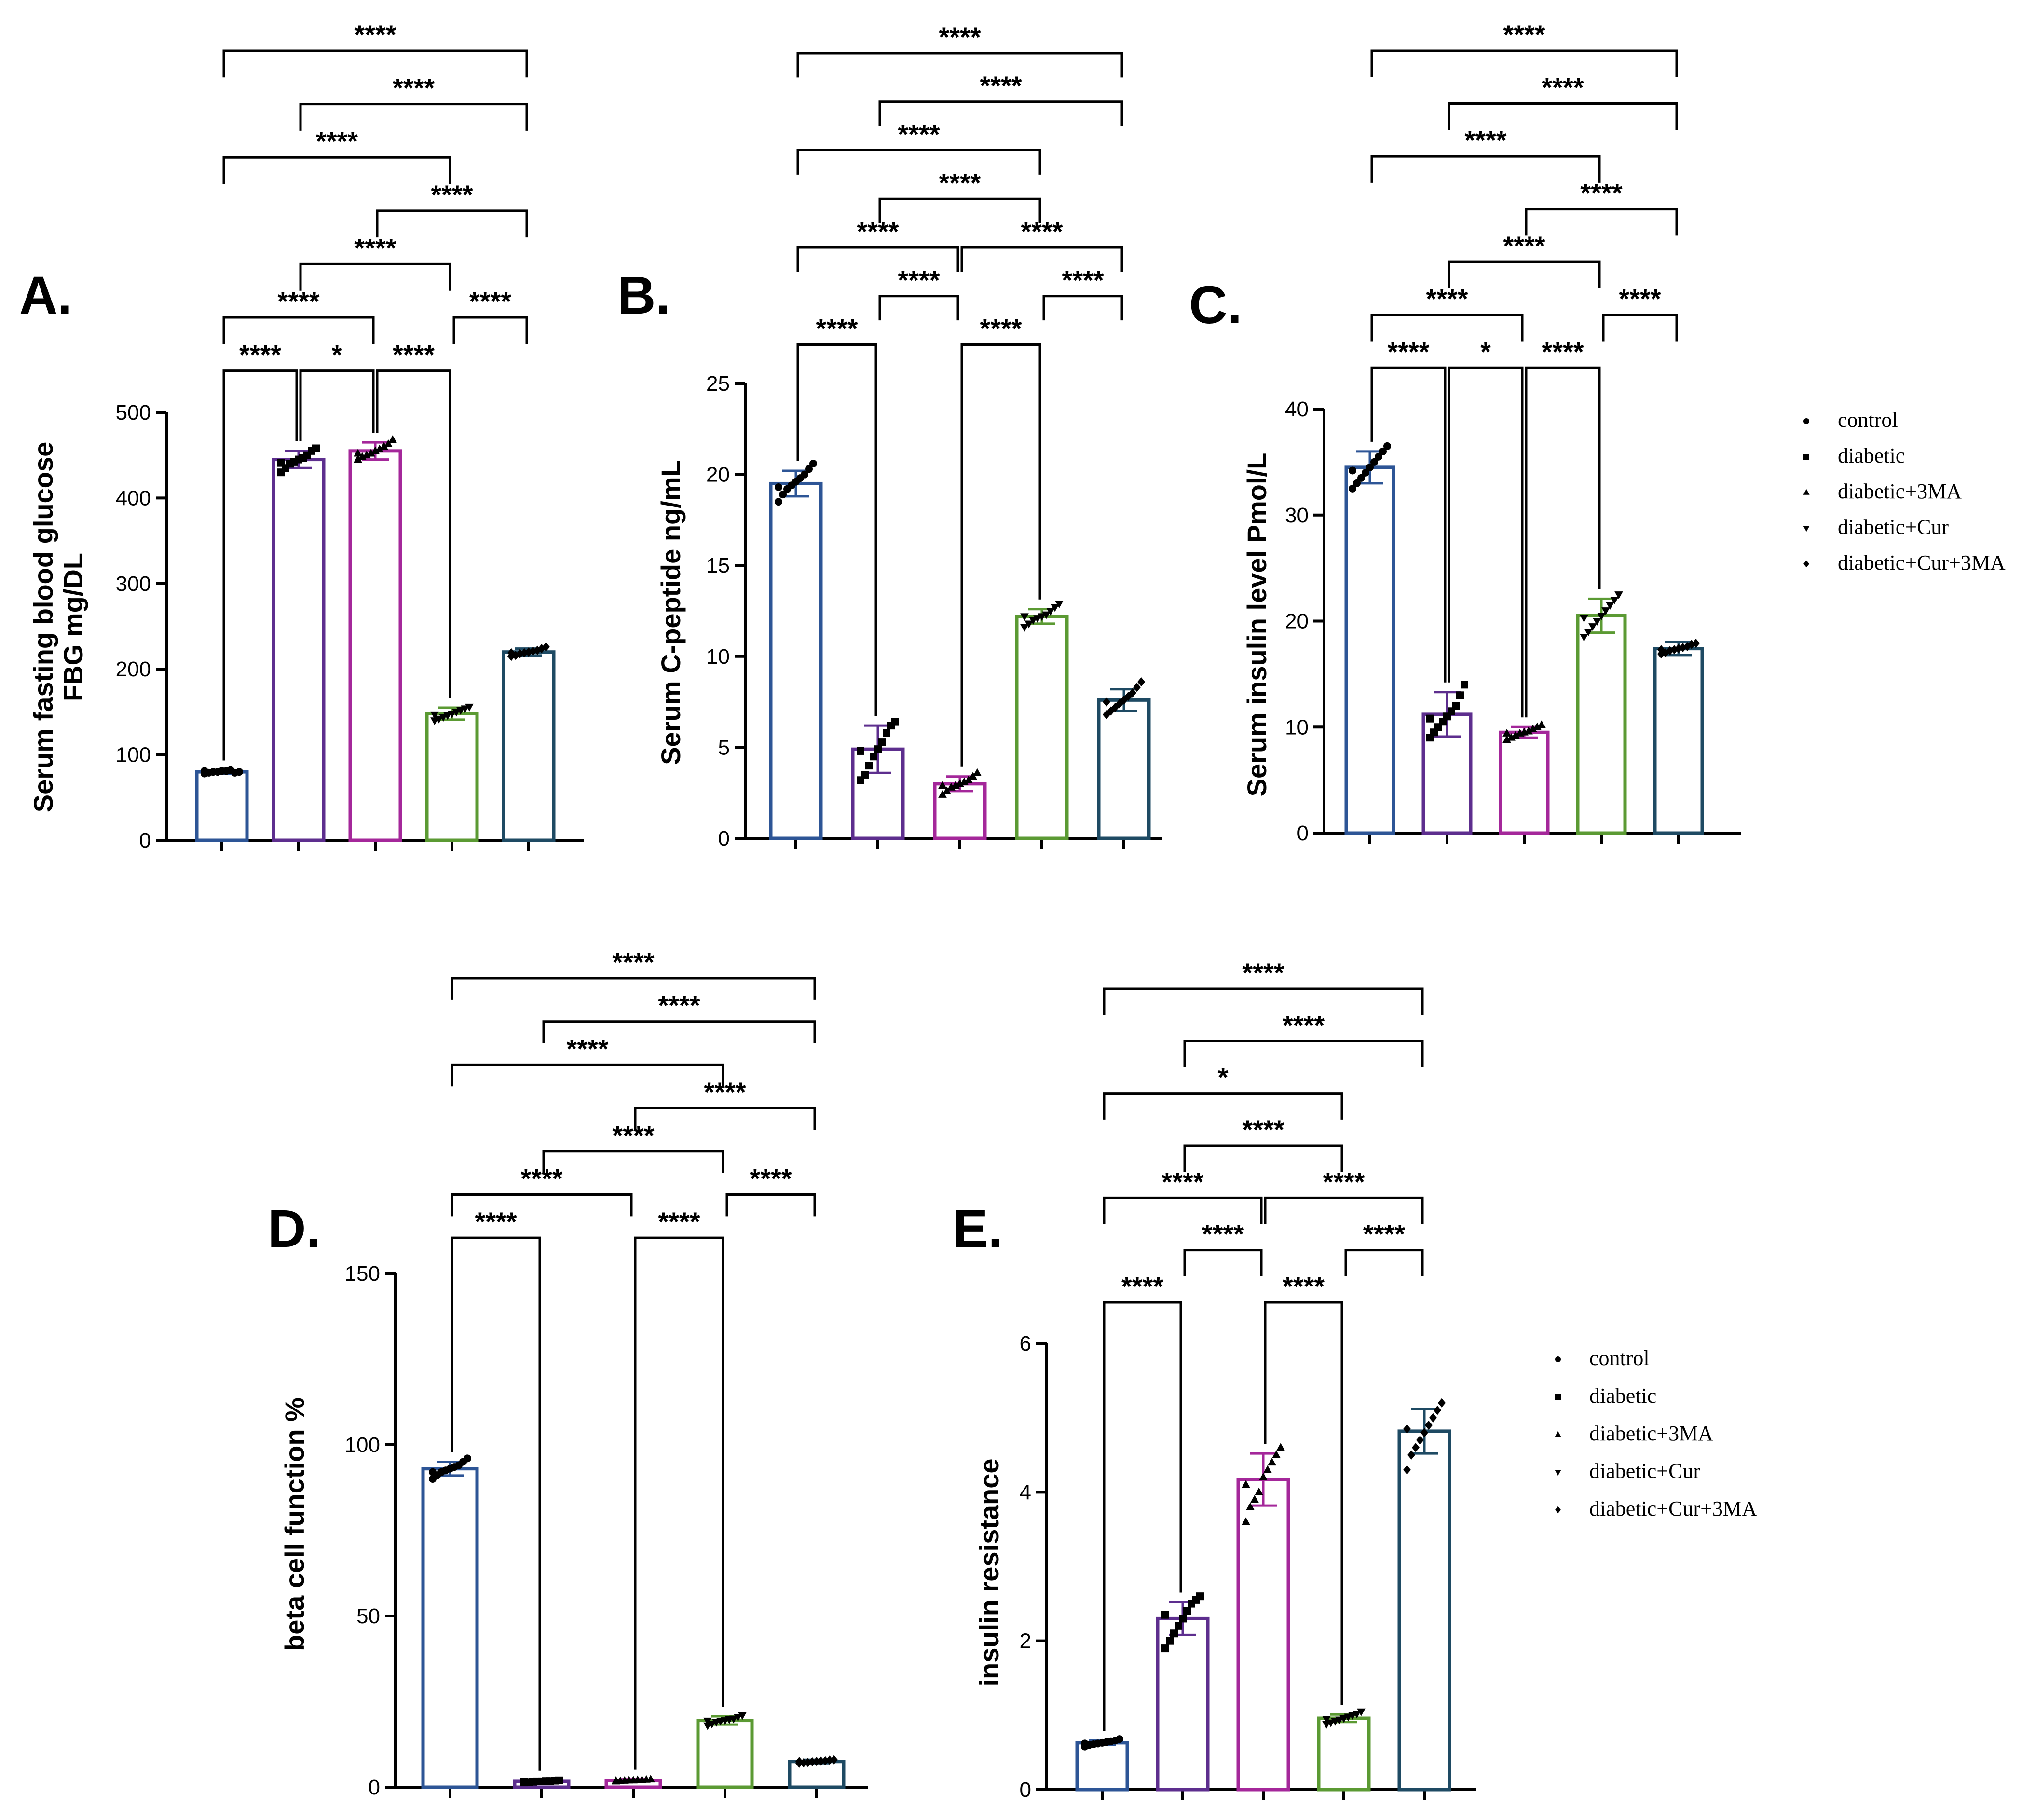 The width and height of the screenshot is (2035, 1820). I want to click on legend-marker-triangle-up, so click(1806, 492).